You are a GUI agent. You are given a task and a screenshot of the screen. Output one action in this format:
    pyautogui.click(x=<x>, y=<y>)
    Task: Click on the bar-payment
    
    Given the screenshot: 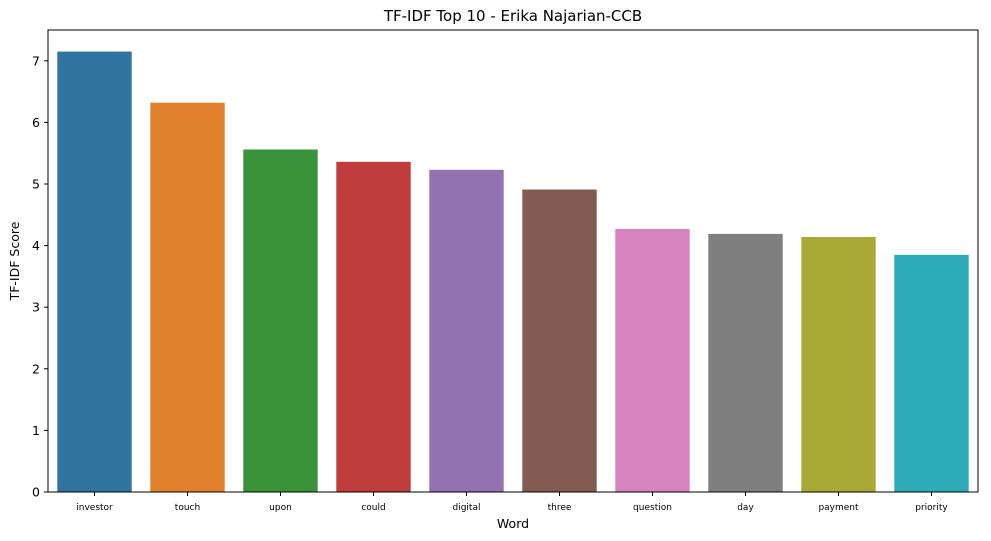 What is the action you would take?
    pyautogui.click(x=838, y=364)
    